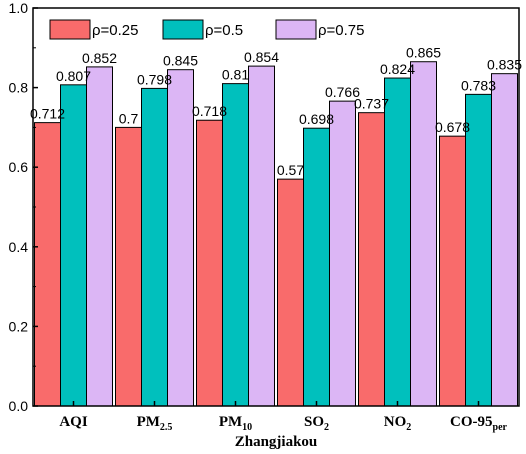 The image size is (526, 454). I want to click on data-label: 0.678, so click(452, 127).